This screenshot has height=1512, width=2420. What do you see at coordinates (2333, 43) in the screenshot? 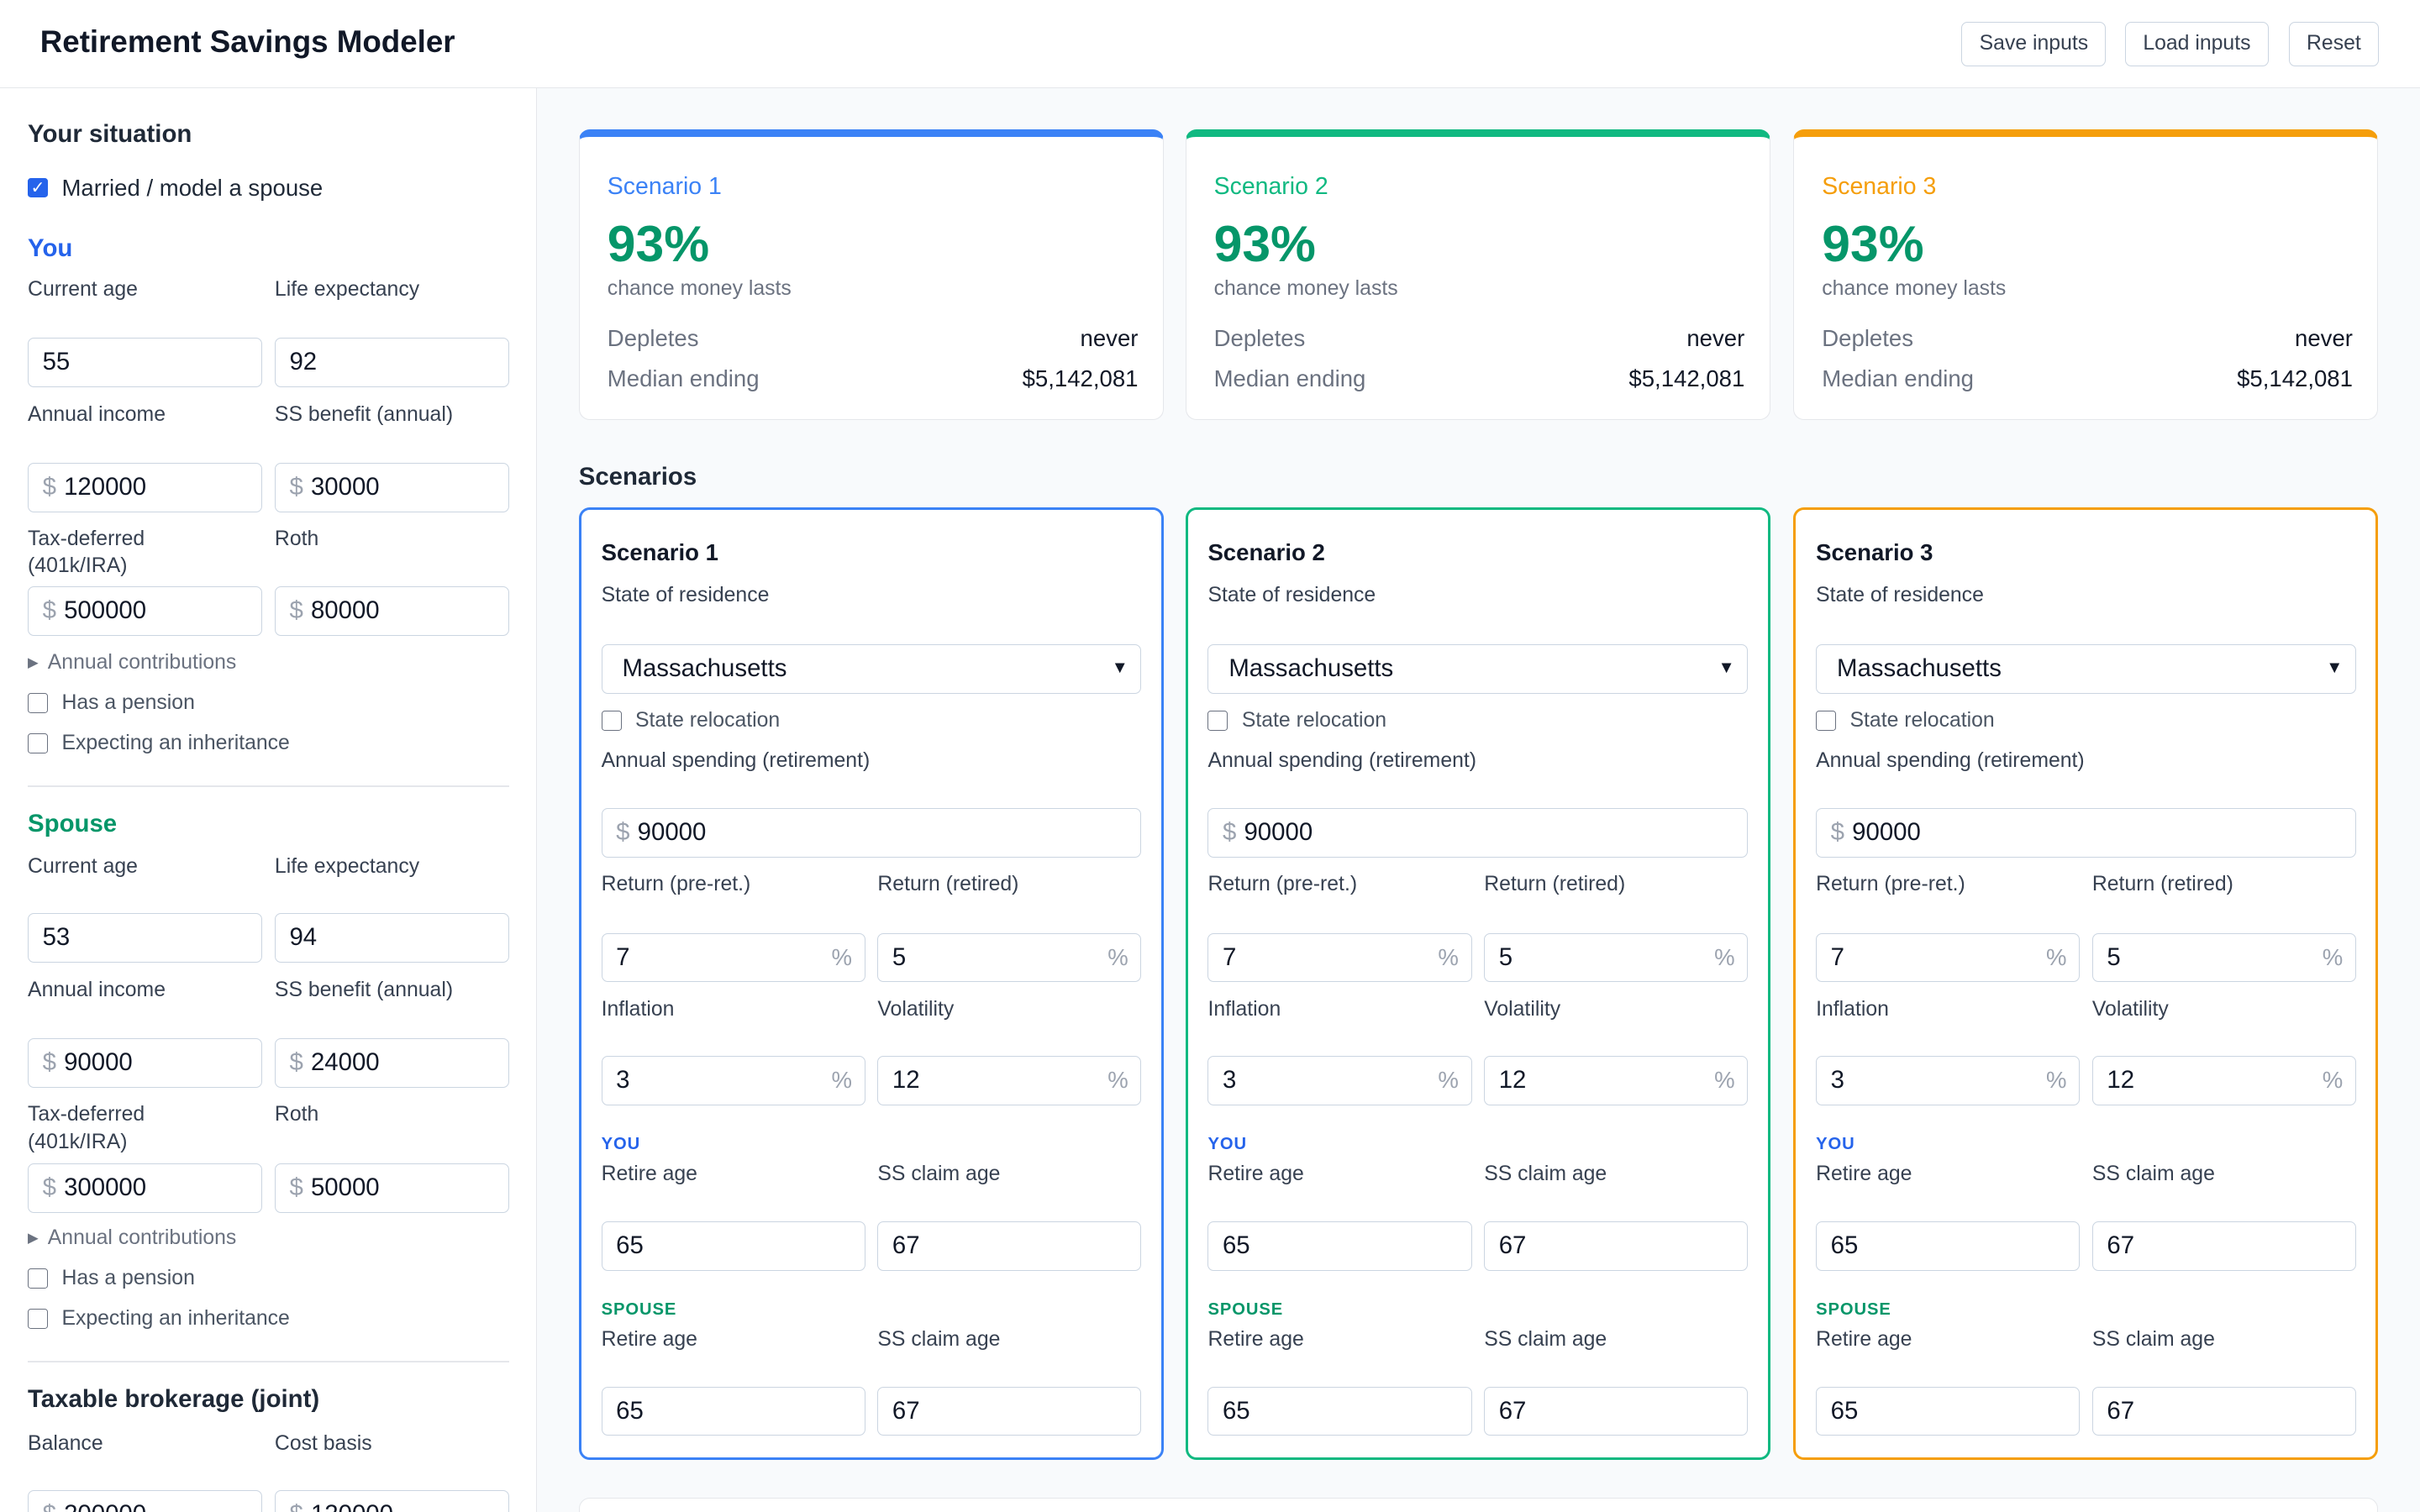
I see `reset-button: Reset` at bounding box center [2333, 43].